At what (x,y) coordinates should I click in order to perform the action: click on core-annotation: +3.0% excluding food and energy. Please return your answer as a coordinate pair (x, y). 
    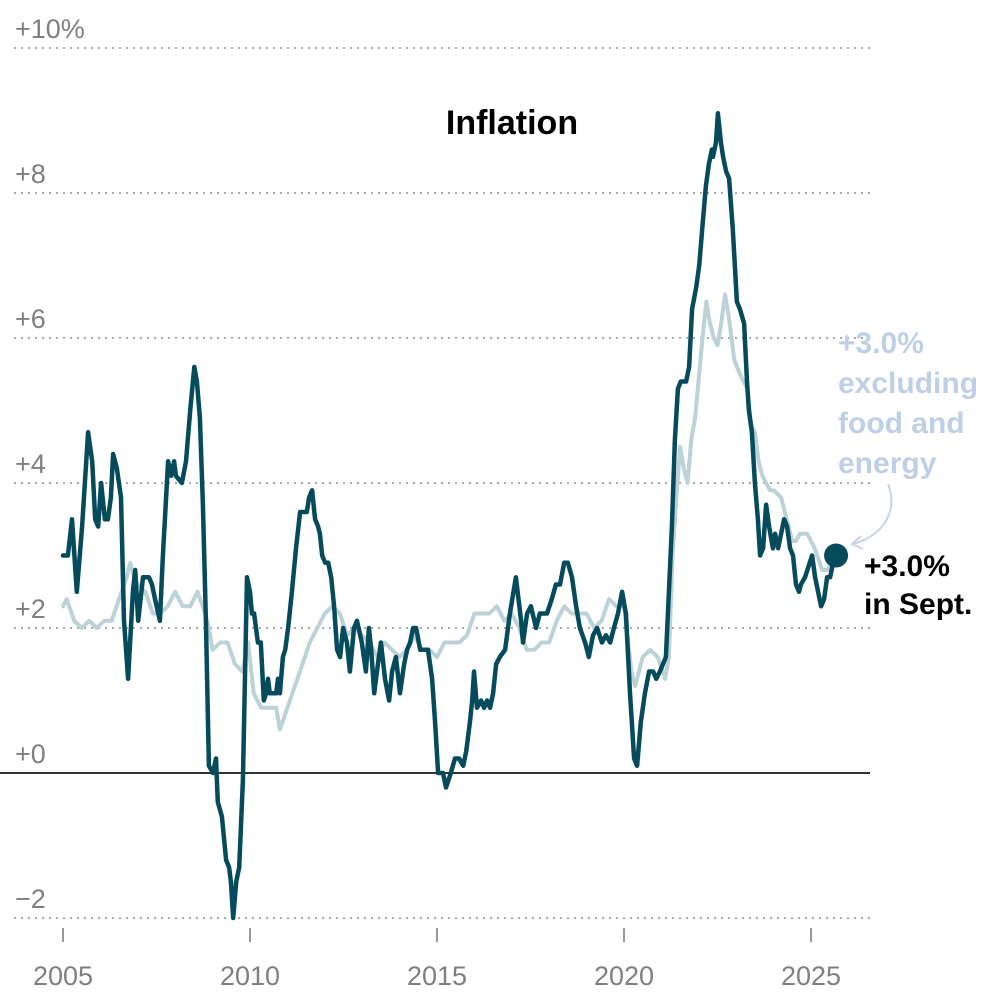
    Looking at the image, I should click on (908, 438).